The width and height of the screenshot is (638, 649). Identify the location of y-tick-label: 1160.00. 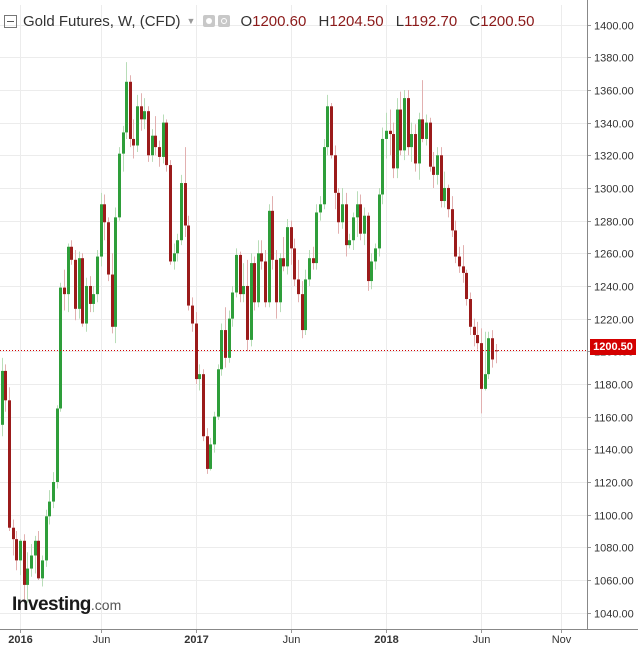
(613, 419).